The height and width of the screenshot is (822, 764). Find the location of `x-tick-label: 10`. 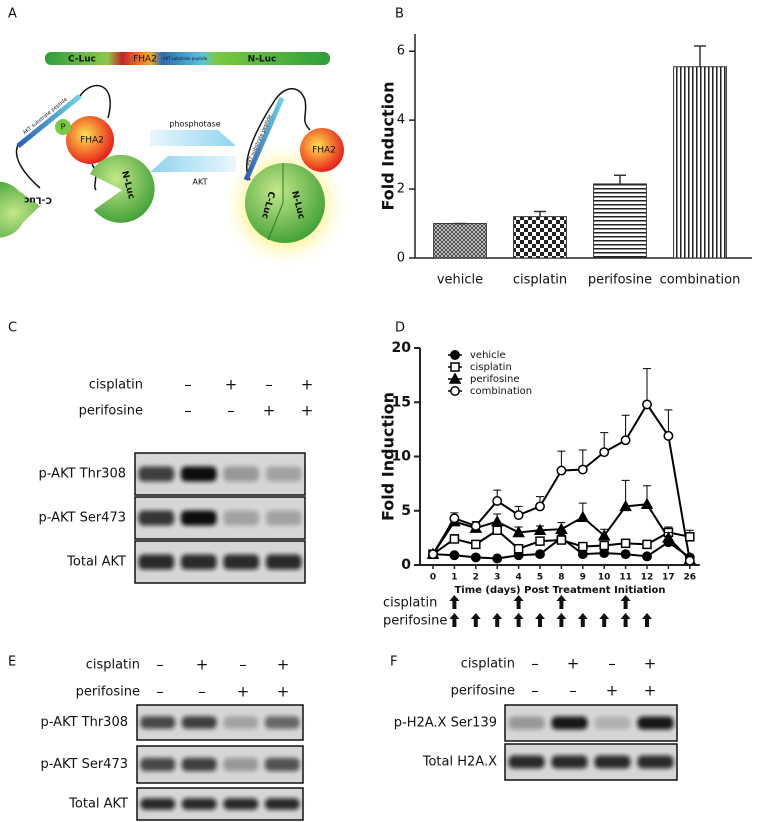

x-tick-label: 10 is located at coordinates (604, 578).